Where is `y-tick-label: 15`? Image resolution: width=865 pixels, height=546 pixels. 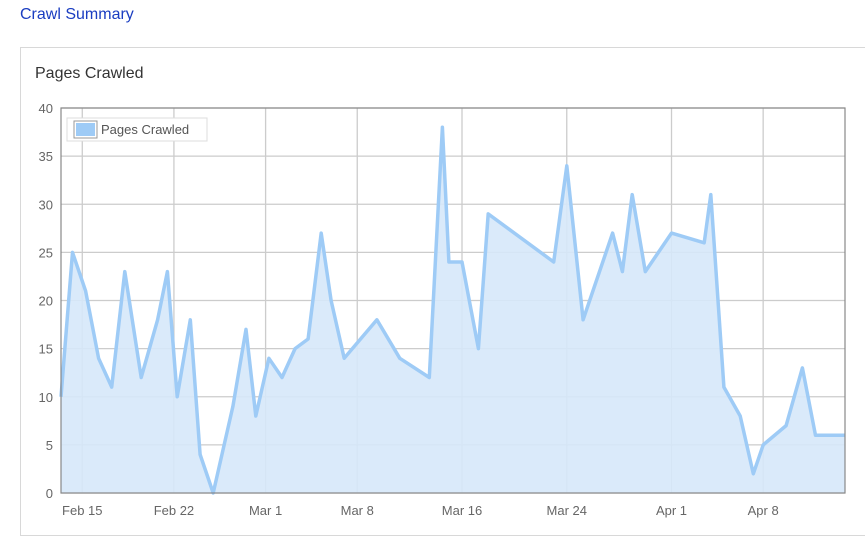 y-tick-label: 15 is located at coordinates (46, 349).